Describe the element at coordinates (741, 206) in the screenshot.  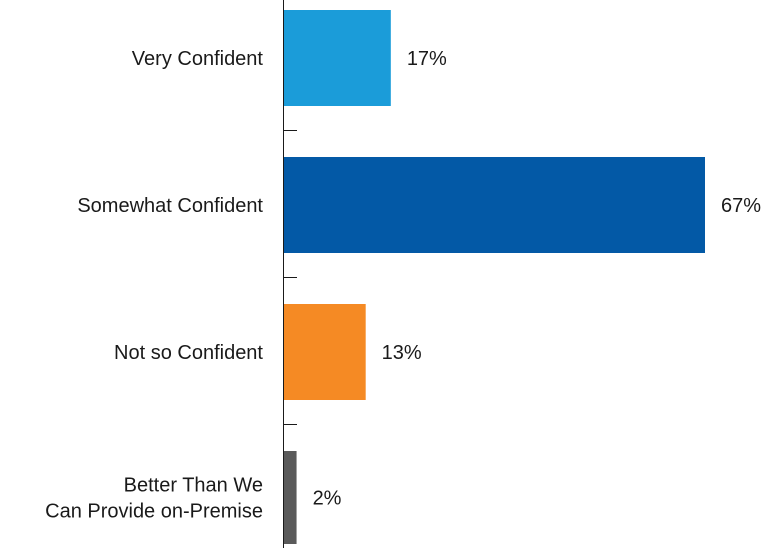
I see `data-label: 67%` at that location.